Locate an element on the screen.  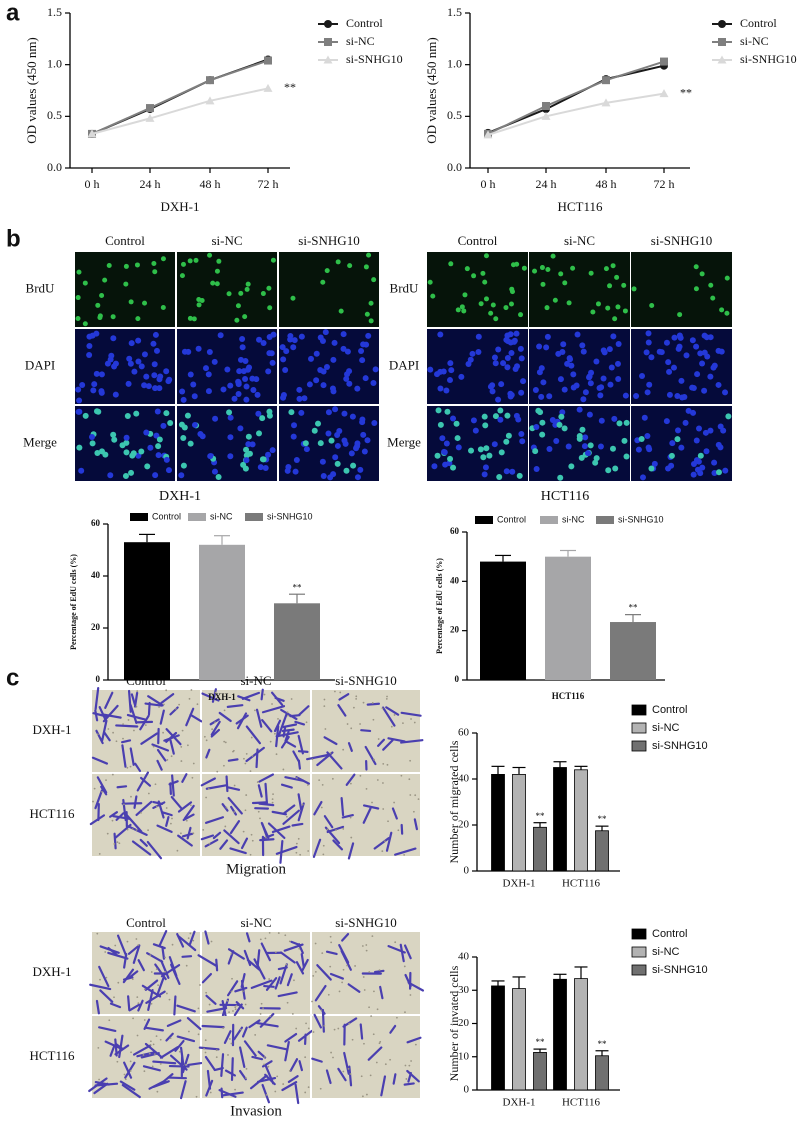
legend-marker is located at coordinates (722, 24).